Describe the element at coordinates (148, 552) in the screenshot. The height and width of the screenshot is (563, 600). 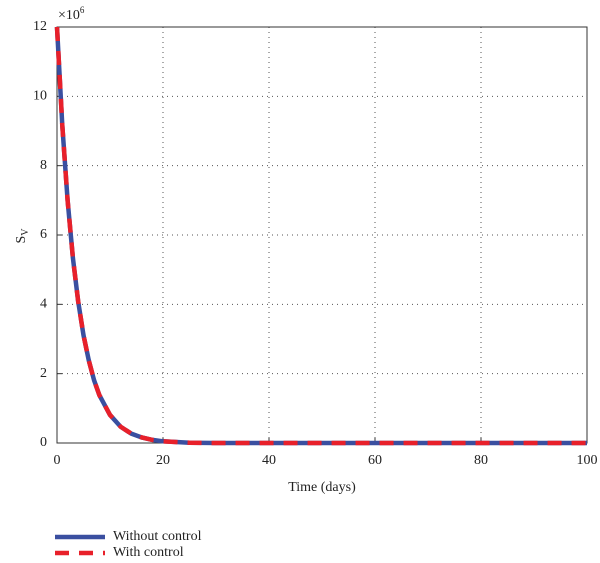
I see `legend-label: With control` at that location.